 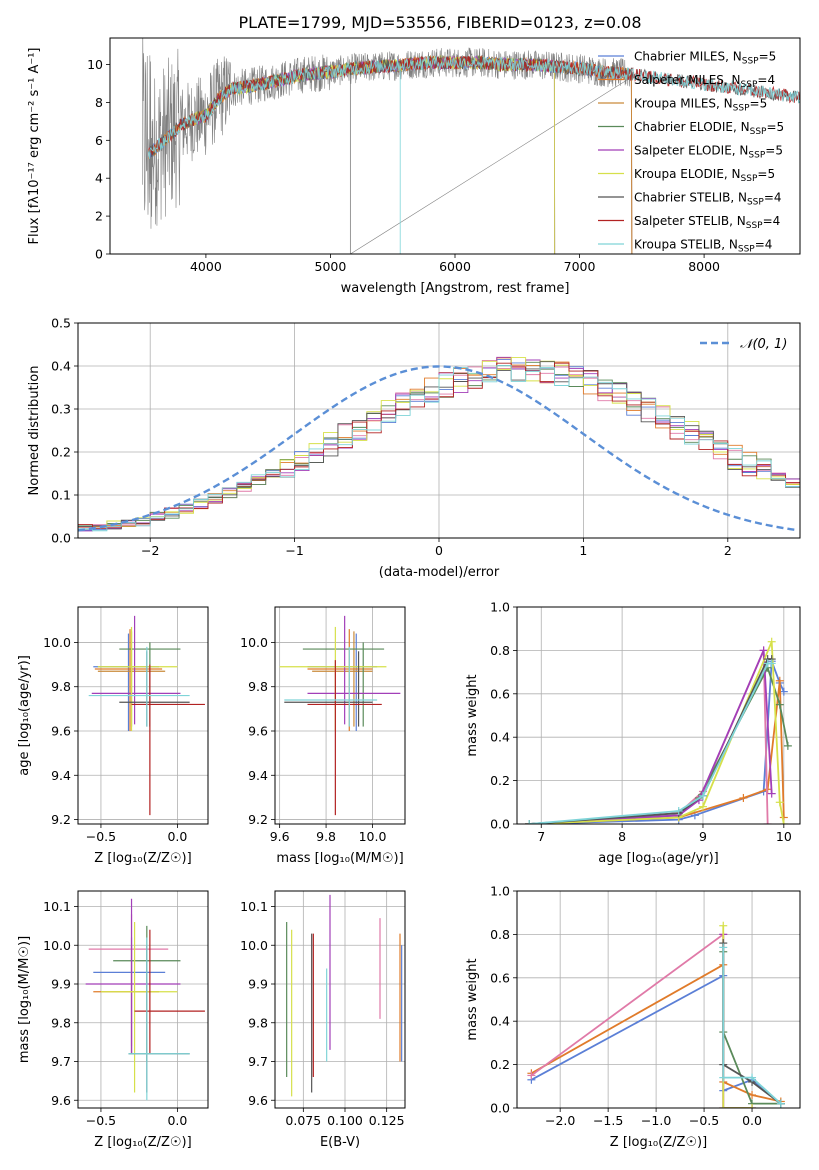 I want to click on plot-area-weight-vs-z, so click(x=658, y=999).